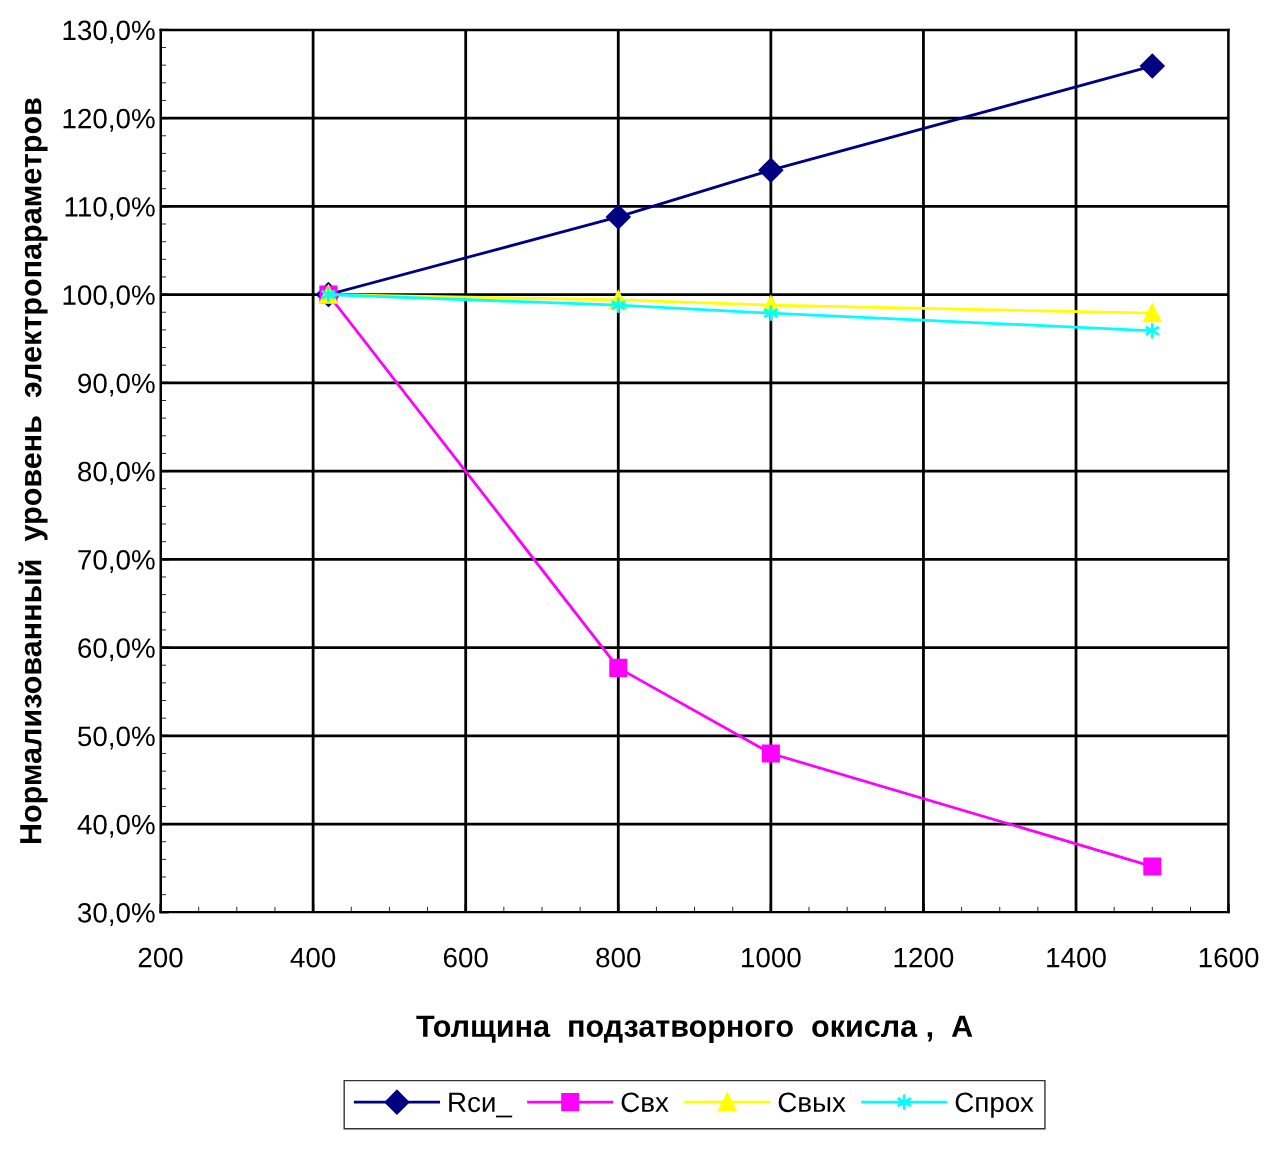  I want to click on y-tick-label: 80,0%, so click(116, 473).